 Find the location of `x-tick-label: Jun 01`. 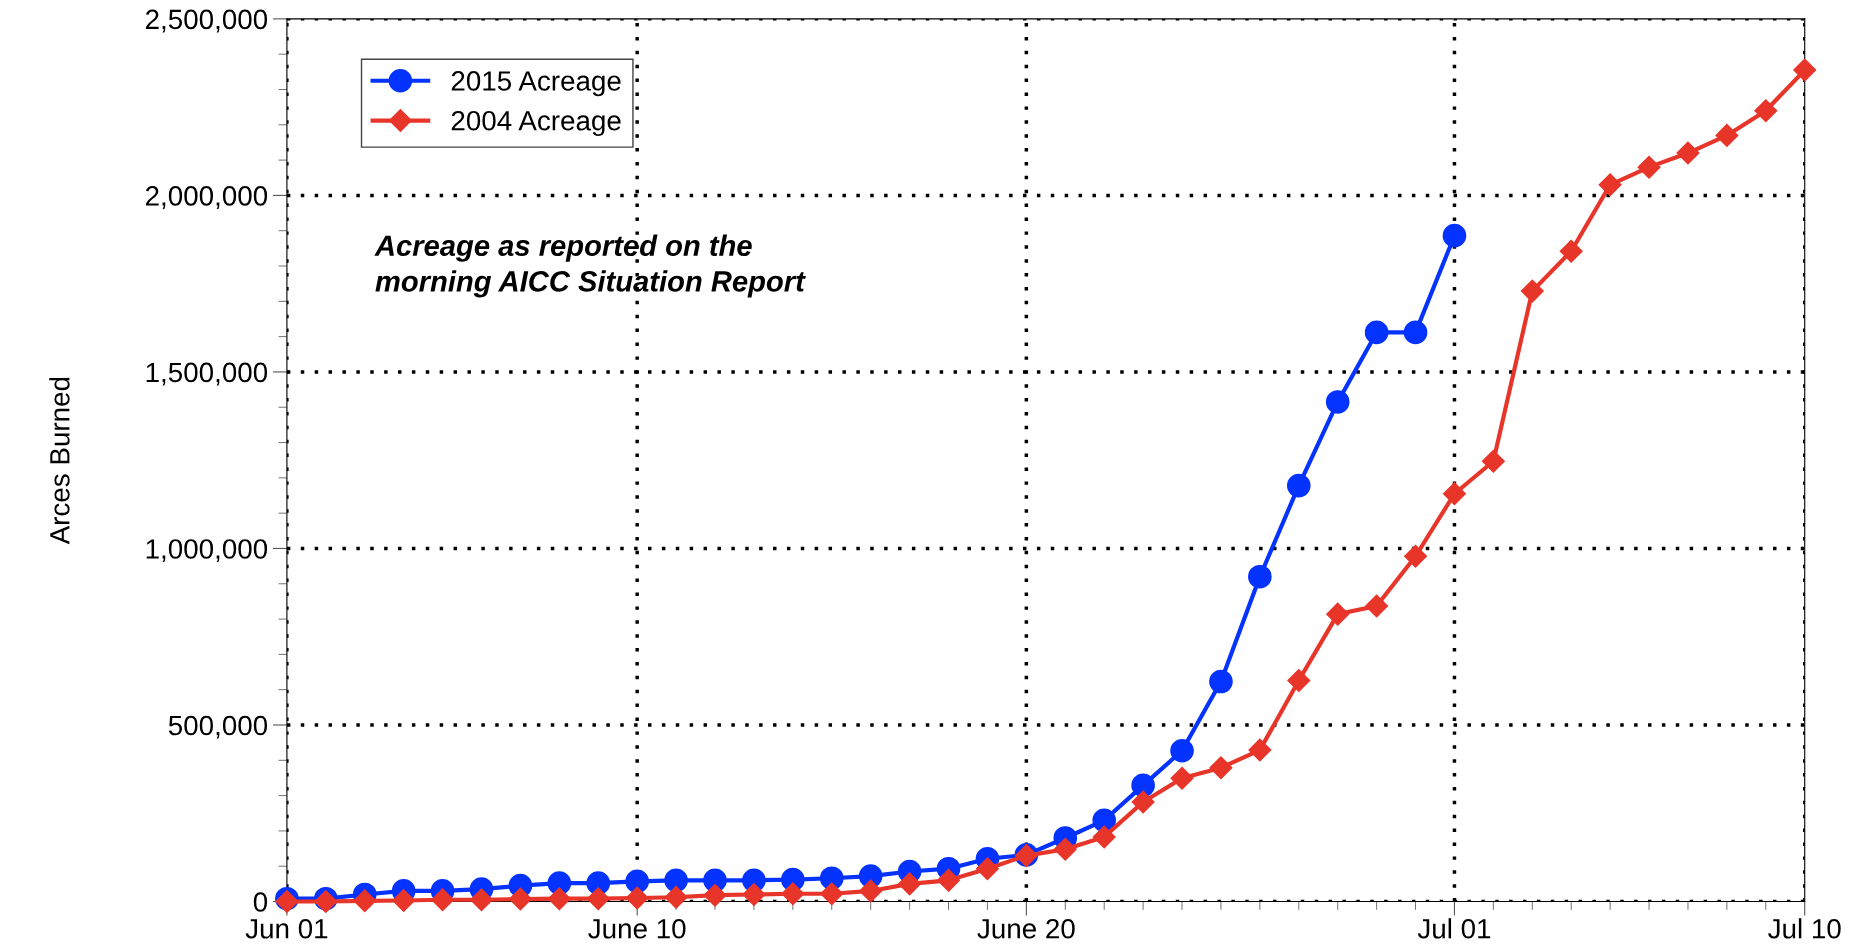

x-tick-label: Jun 01 is located at coordinates (286, 928).